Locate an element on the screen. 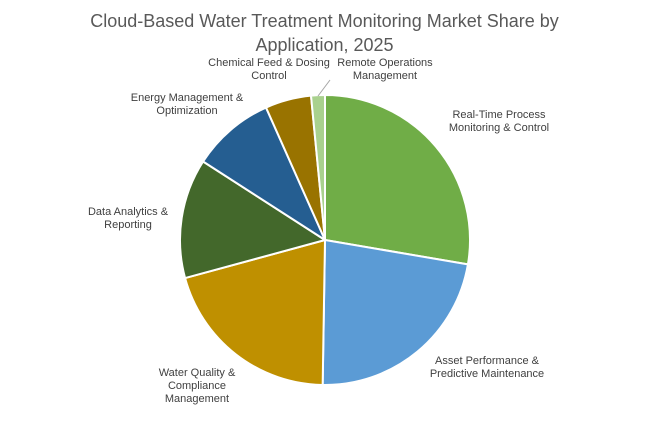 The image size is (649, 424). slice-label-6-line-2: Control is located at coordinates (268, 76).